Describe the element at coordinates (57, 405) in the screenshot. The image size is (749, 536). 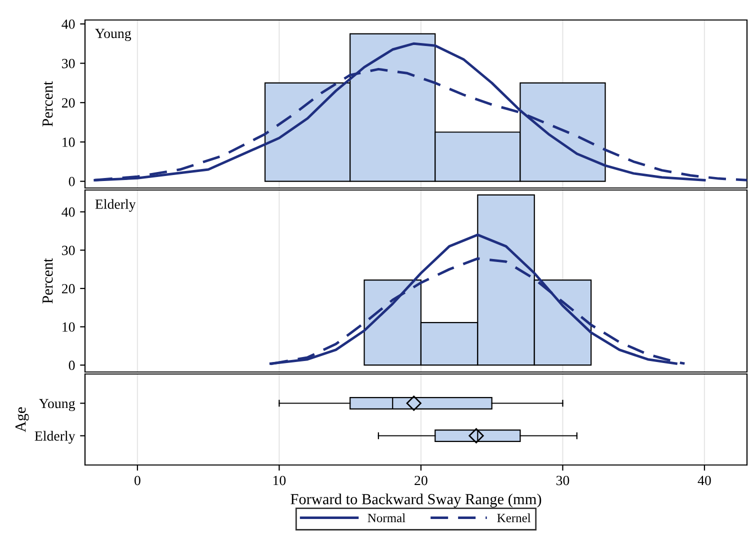
I see `y-tick-label: Young` at that location.